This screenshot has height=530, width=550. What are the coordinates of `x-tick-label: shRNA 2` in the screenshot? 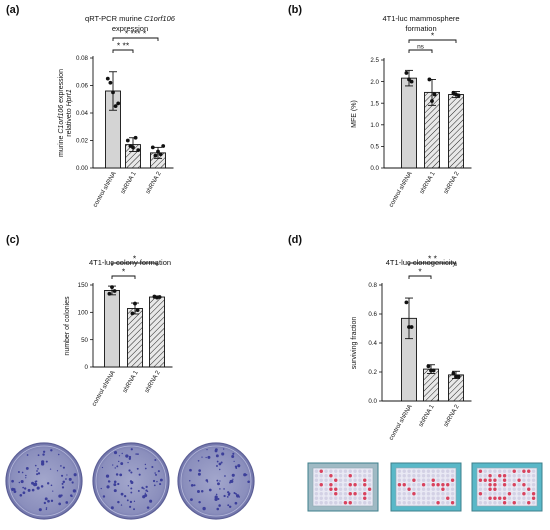 It's located at (152, 381).